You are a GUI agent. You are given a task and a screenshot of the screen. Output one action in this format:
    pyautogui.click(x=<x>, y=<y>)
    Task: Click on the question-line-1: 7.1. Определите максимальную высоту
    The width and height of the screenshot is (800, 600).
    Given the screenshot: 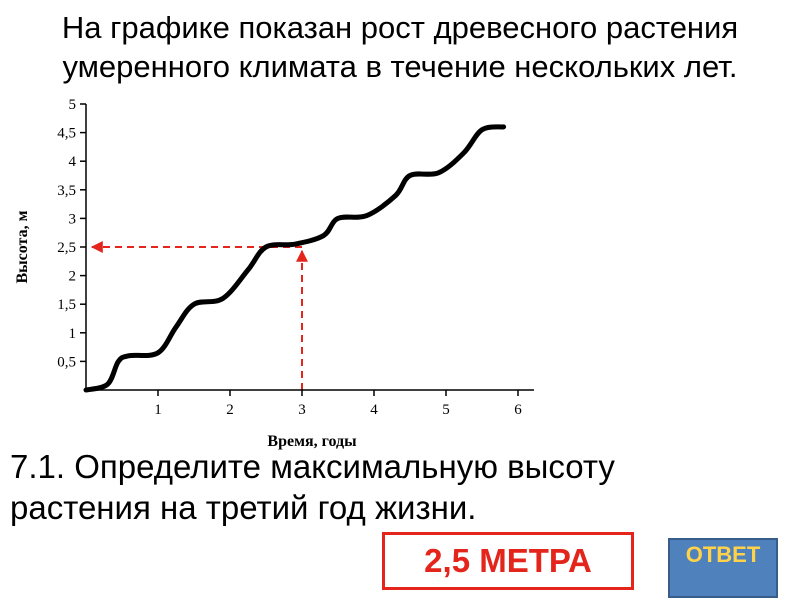 What is the action you would take?
    pyautogui.click(x=312, y=466)
    